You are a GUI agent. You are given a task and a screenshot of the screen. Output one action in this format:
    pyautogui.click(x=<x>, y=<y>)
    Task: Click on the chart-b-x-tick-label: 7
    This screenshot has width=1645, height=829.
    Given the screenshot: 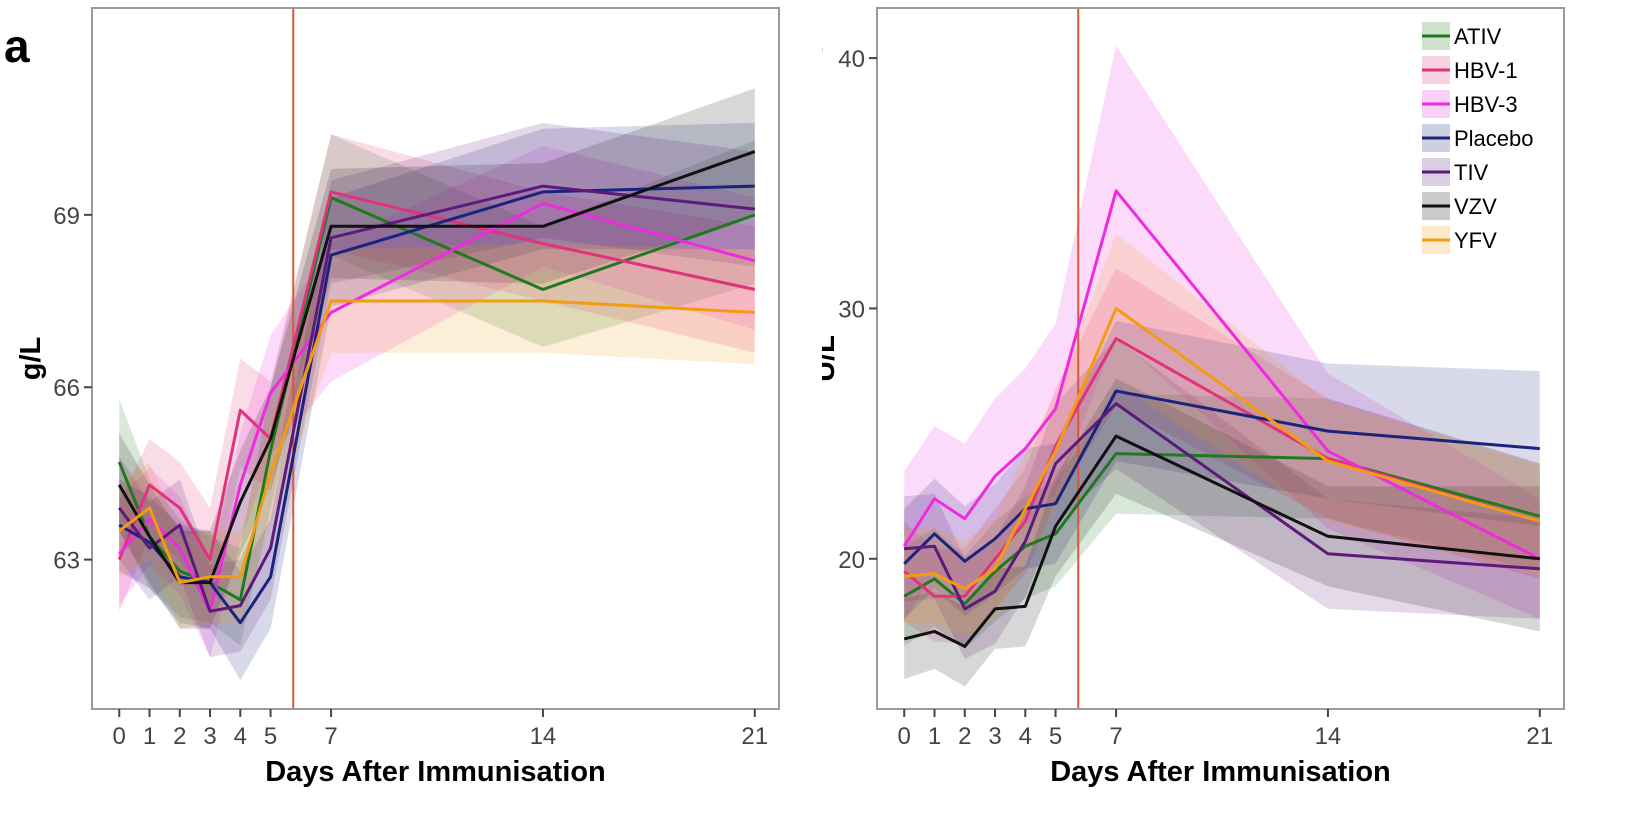 What is the action you would take?
    pyautogui.click(x=1115, y=736)
    